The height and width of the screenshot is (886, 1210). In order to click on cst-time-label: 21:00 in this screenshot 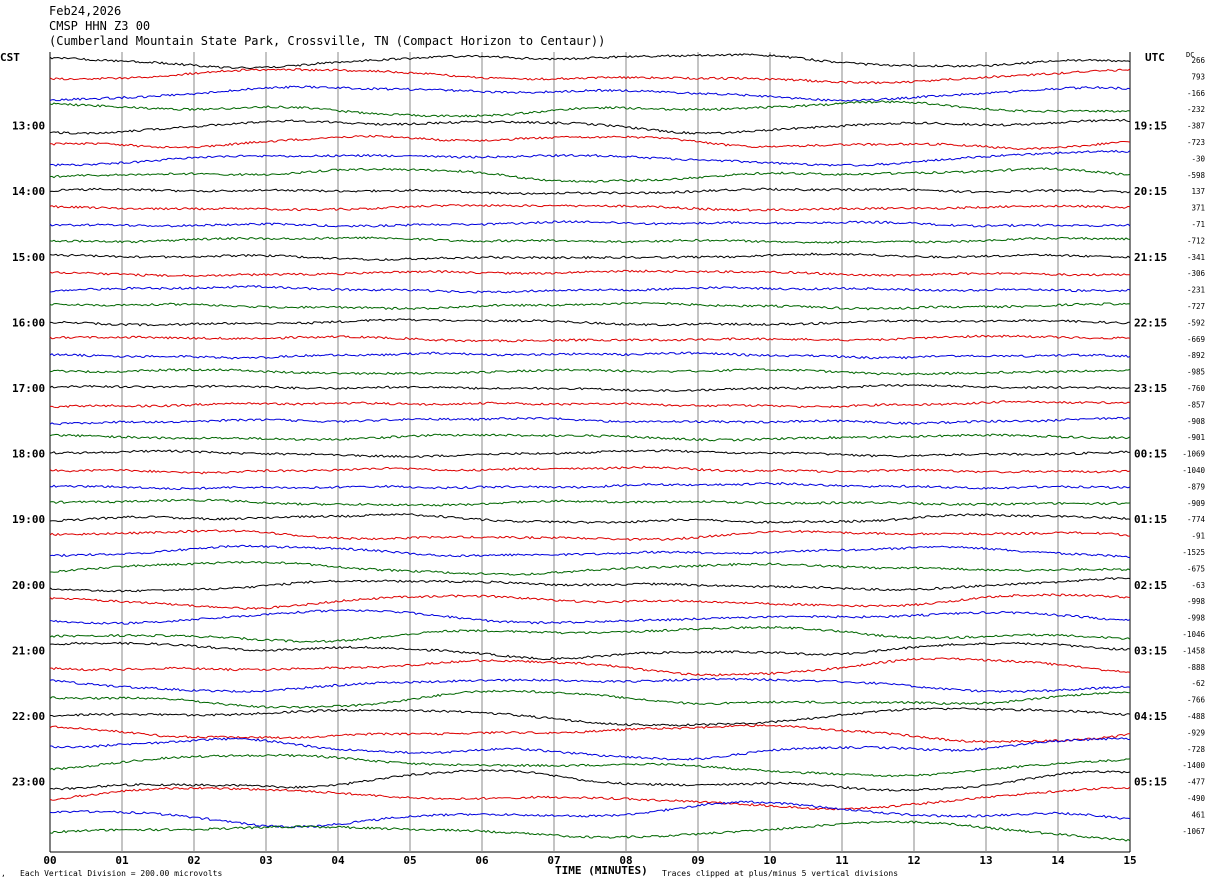, I will do `click(28, 650)`.